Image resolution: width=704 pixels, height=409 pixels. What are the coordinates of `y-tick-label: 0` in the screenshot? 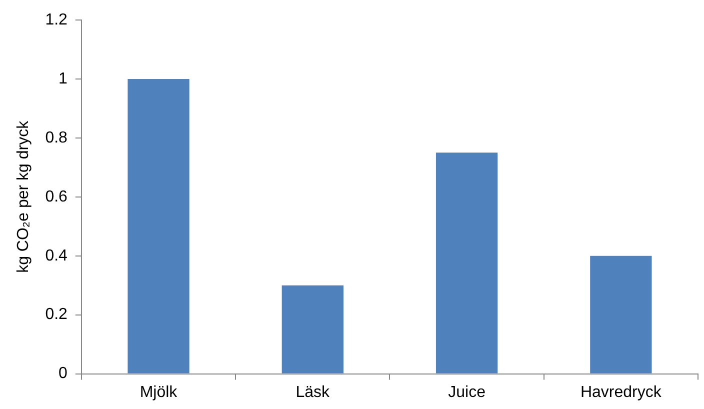 It's located at (63, 373).